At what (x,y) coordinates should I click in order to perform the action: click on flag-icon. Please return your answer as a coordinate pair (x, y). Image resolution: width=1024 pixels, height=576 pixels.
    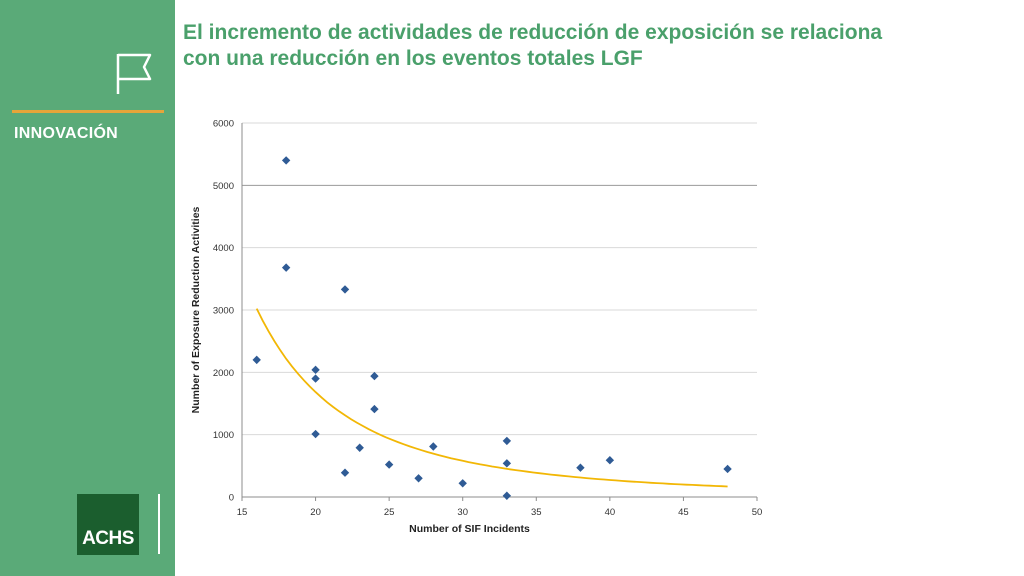
    Looking at the image, I should click on (134, 73).